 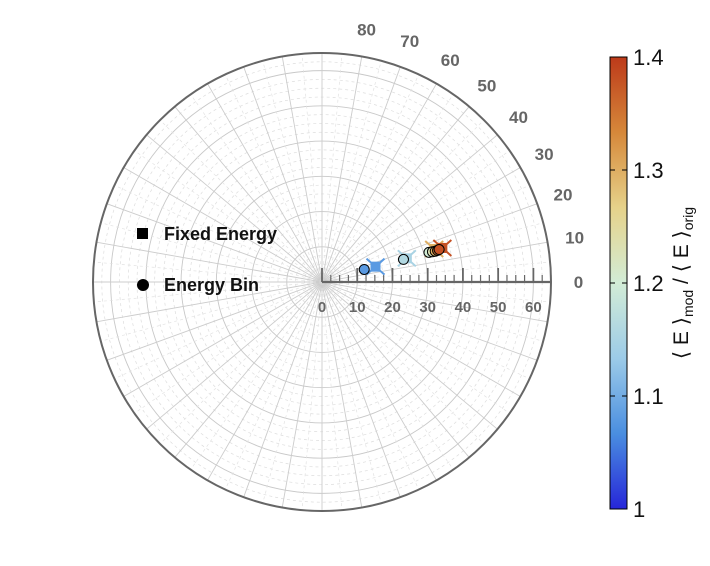 What do you see at coordinates (409, 41) in the screenshot?
I see `angle-tick-label: 70` at bounding box center [409, 41].